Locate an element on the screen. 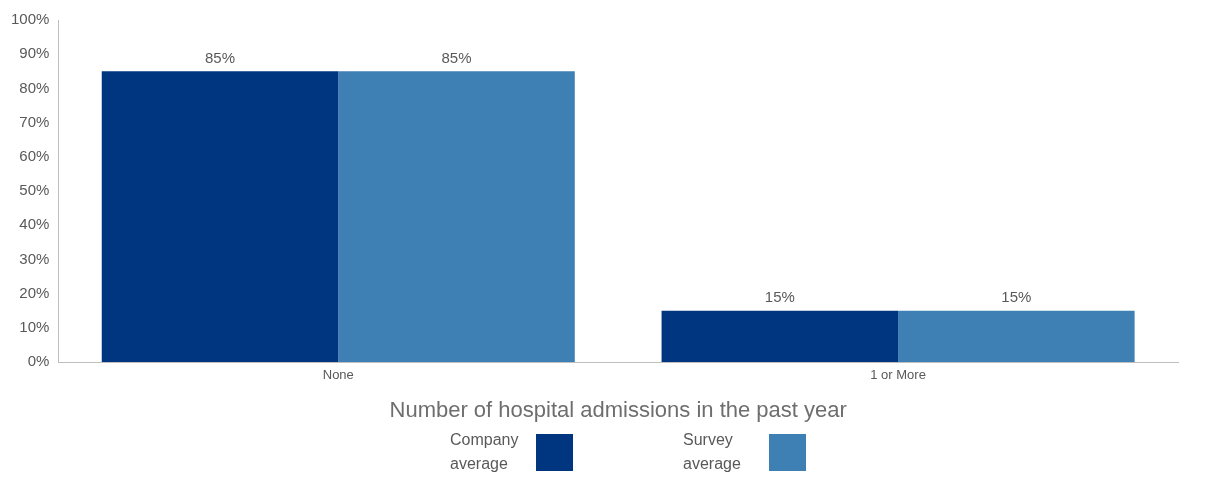  x-axis-title: Number of hospital admissions in the past year is located at coordinates (618, 409).